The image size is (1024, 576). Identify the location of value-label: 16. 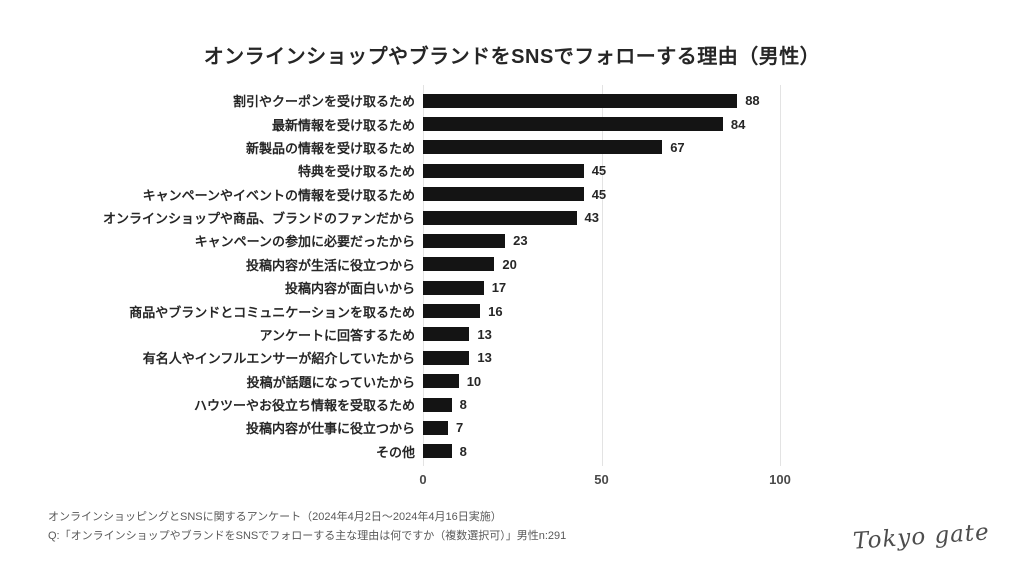
(495, 311).